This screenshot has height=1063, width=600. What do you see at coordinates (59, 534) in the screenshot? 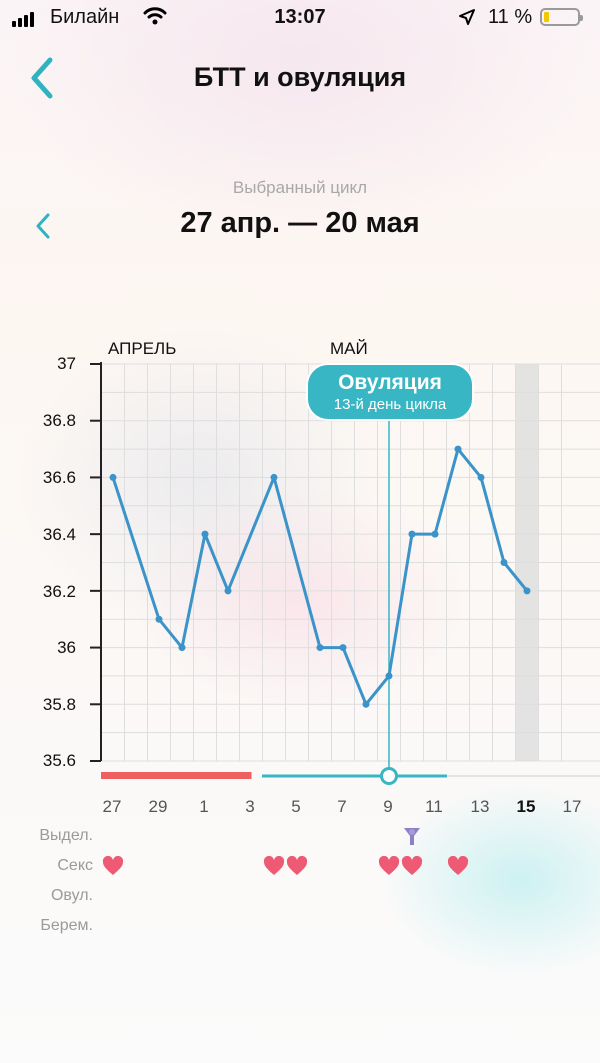
I see `y-tick-label: 36.4` at bounding box center [59, 534].